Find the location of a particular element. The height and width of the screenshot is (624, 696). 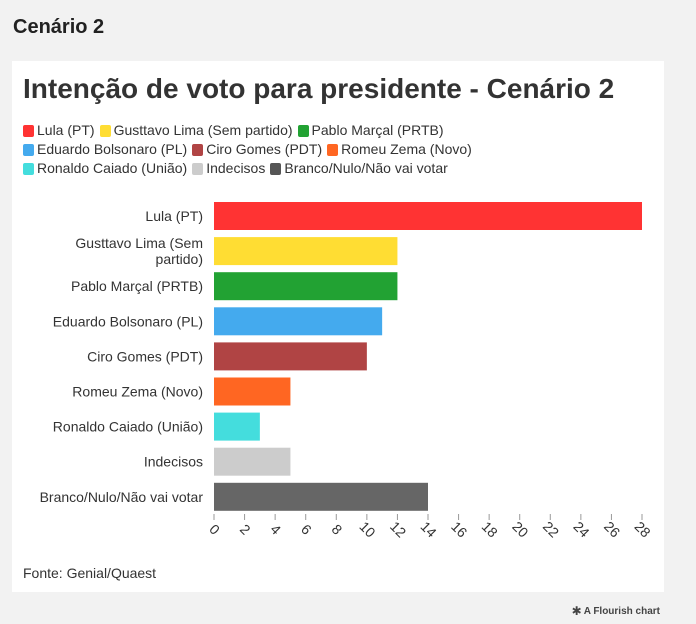

x-tick-label: 12 is located at coordinates (398, 529).